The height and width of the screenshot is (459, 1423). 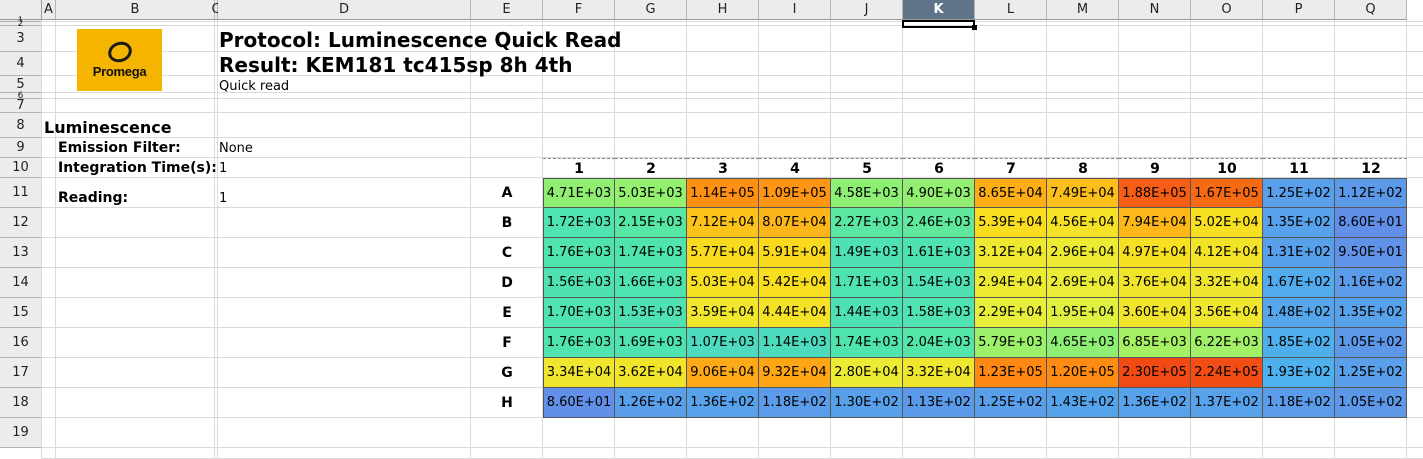 I want to click on plate-well: 1.05E+02, so click(x=1371, y=403).